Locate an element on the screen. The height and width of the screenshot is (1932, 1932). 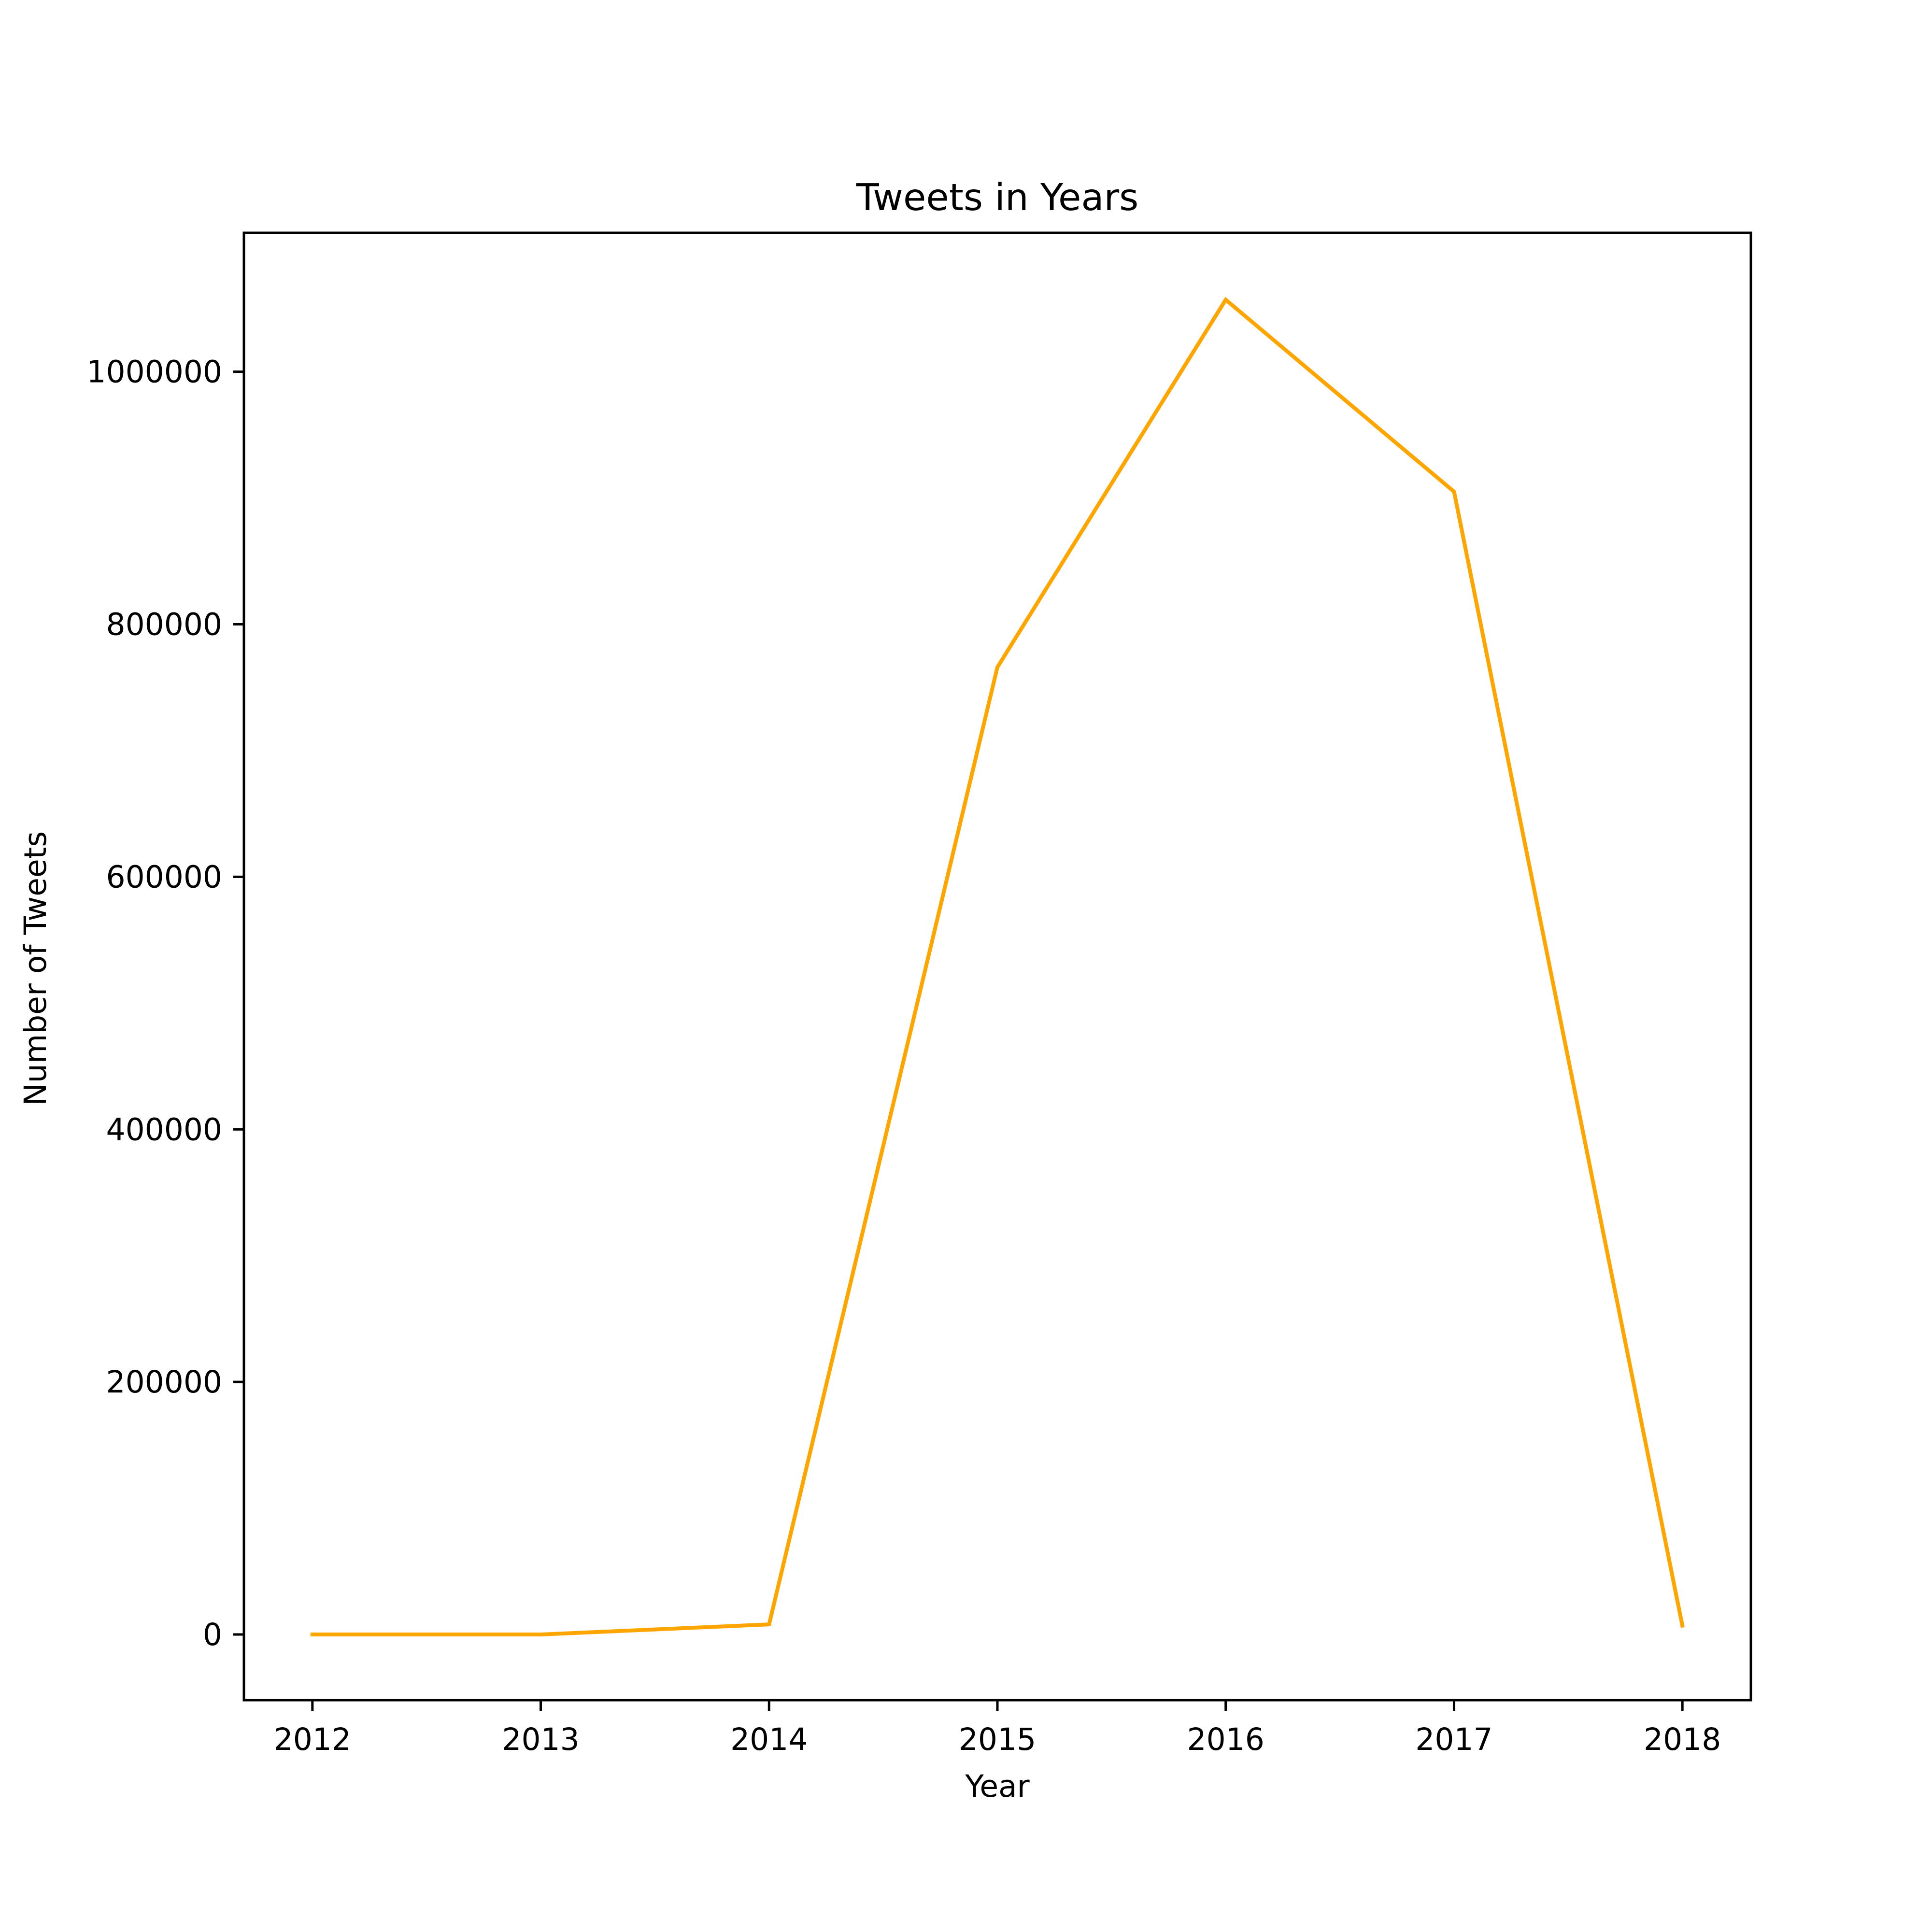
x-tick-label: 2018 is located at coordinates (1682, 1739).